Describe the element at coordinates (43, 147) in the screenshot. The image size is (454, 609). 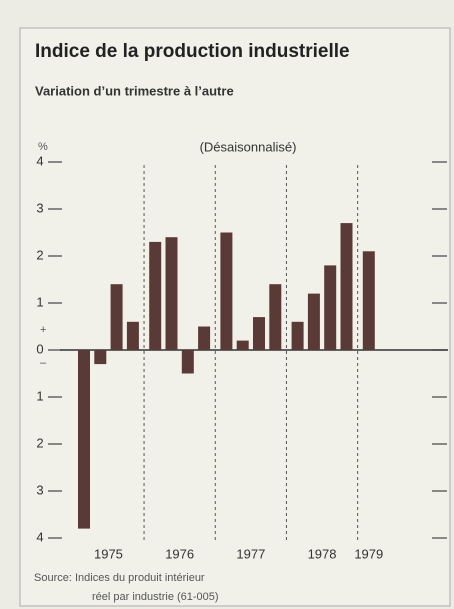
I see `y-unit: %` at that location.